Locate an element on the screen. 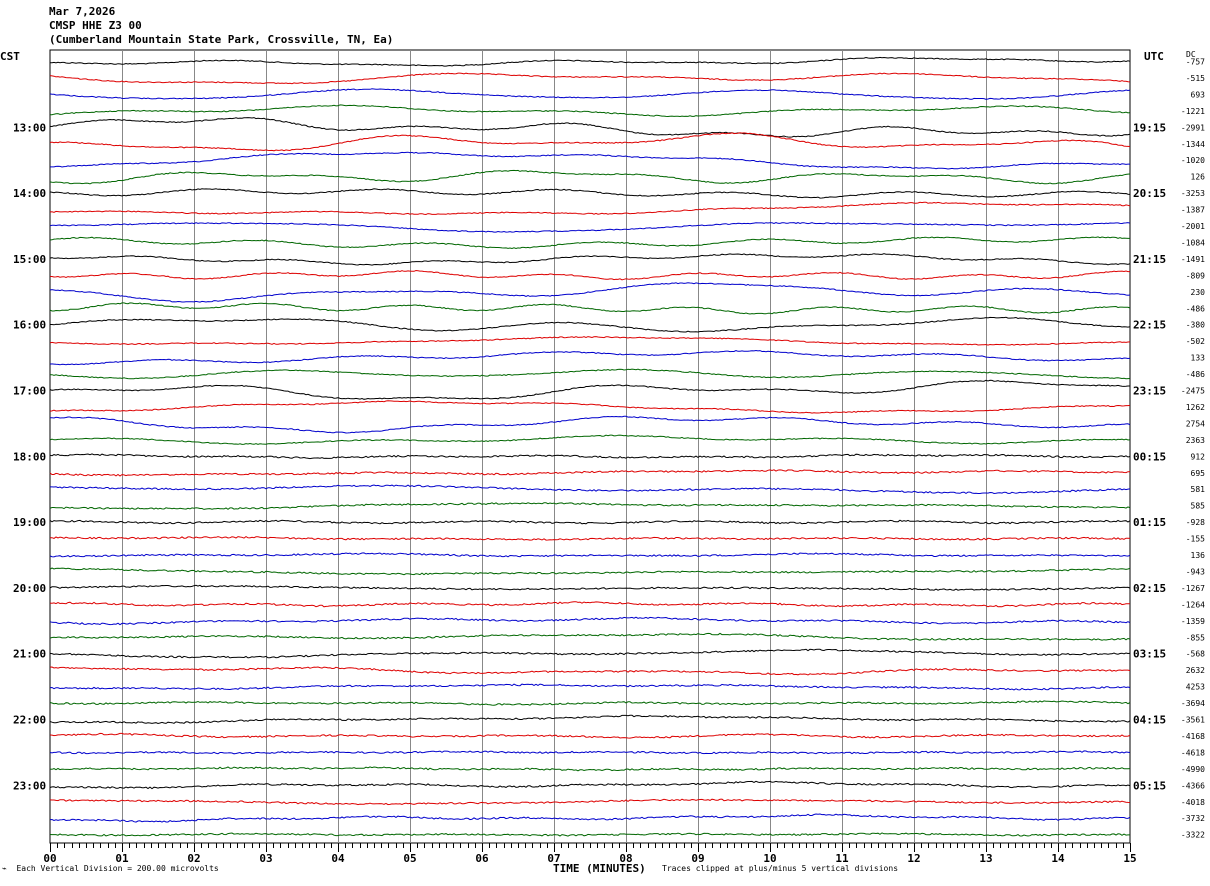 Image resolution: width=1210 pixels, height=886 pixels. hour-label-left: 19:00 is located at coordinates (29, 522).